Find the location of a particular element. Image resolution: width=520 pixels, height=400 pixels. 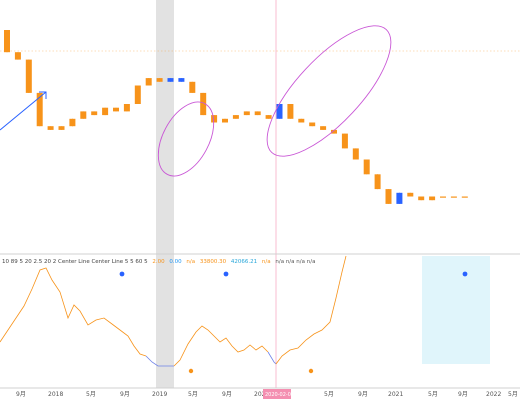

highlight-band is located at coordinates (165, 194).